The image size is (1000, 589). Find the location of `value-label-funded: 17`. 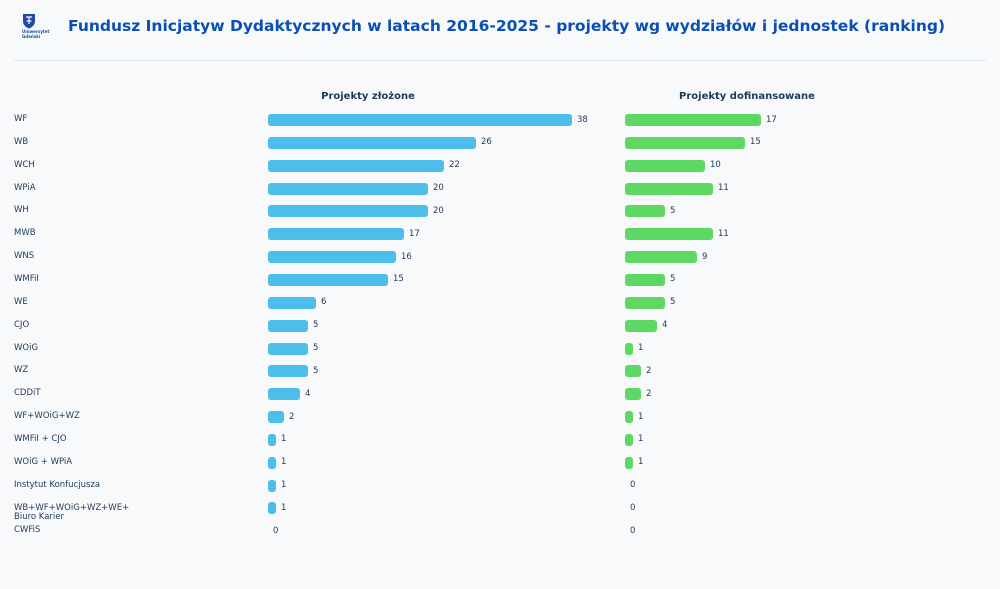

value-label-funded: 17 is located at coordinates (771, 119).